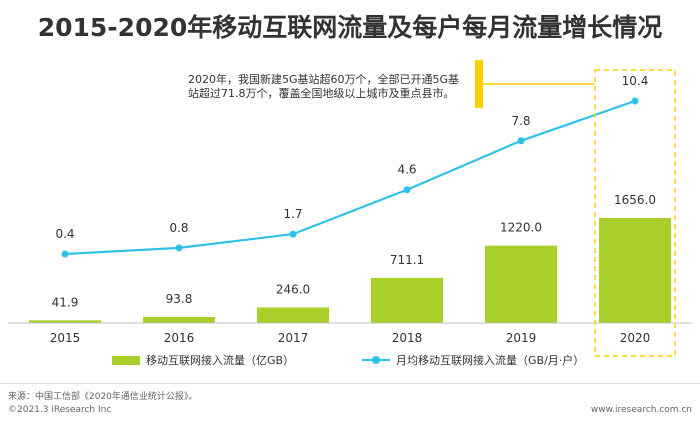  I want to click on line-label-2016: 0.8, so click(178, 228).